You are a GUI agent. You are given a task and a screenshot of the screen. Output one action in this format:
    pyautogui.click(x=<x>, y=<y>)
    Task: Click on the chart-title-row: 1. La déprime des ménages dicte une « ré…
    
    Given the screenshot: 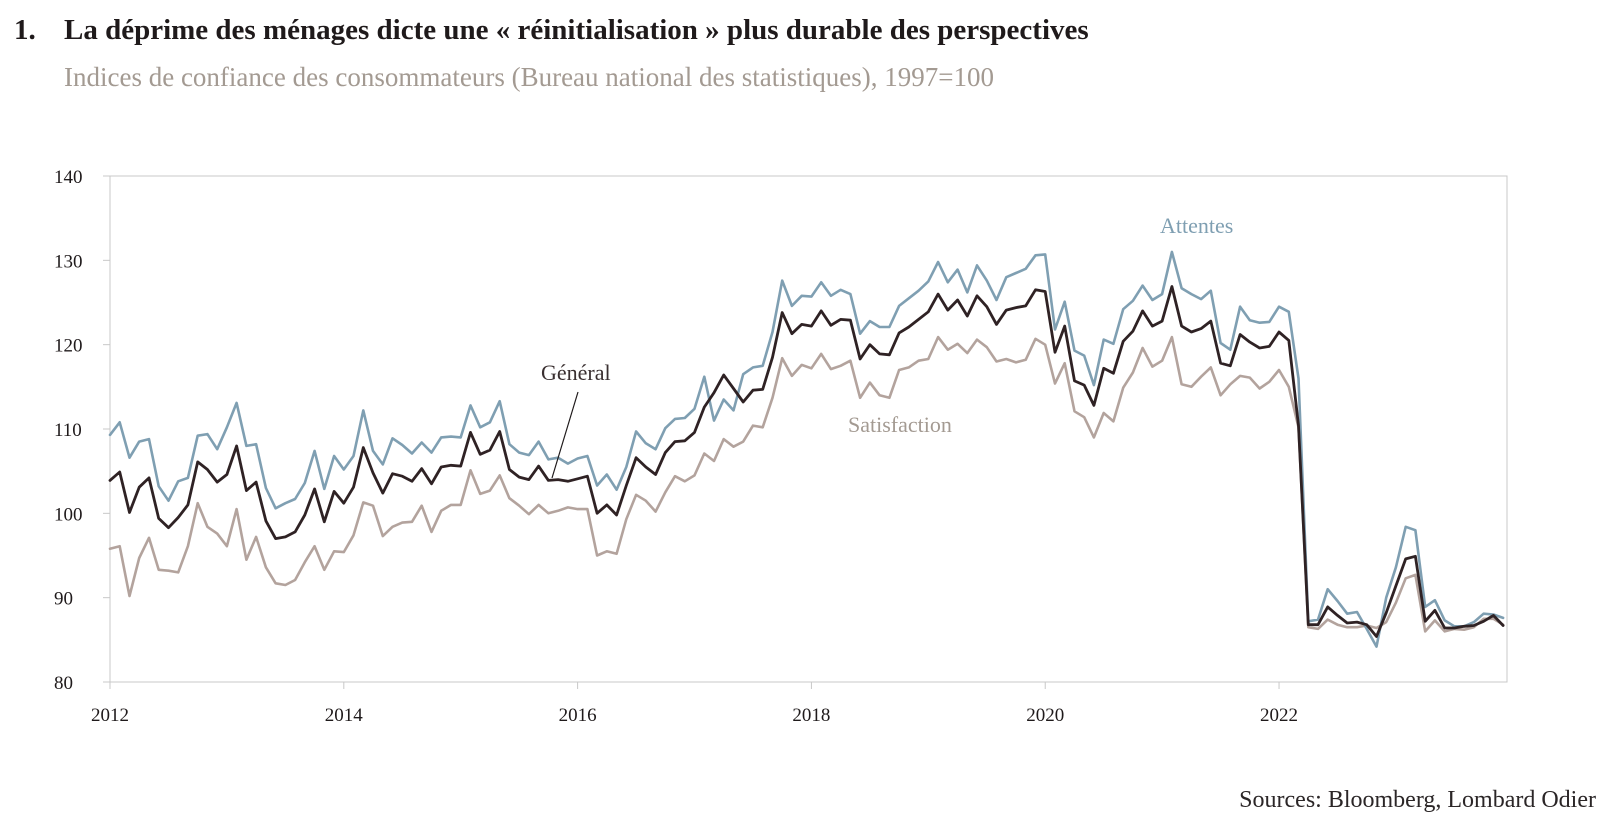 What is the action you would take?
    pyautogui.click(x=551, y=30)
    